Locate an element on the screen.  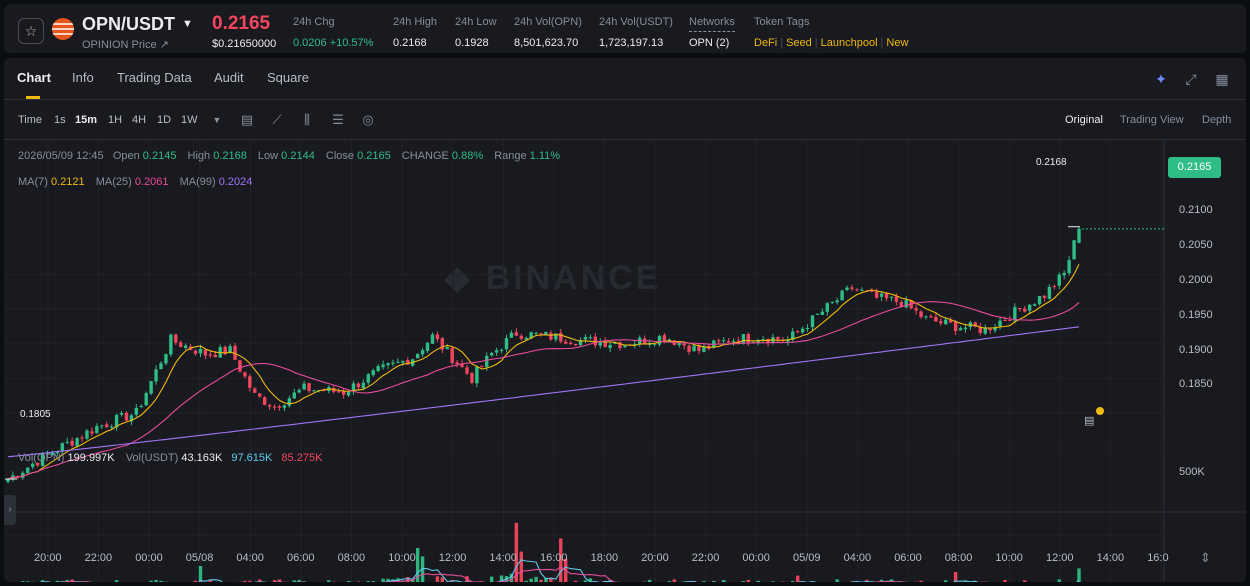
timeframe-4h: 4H is located at coordinates (139, 120).